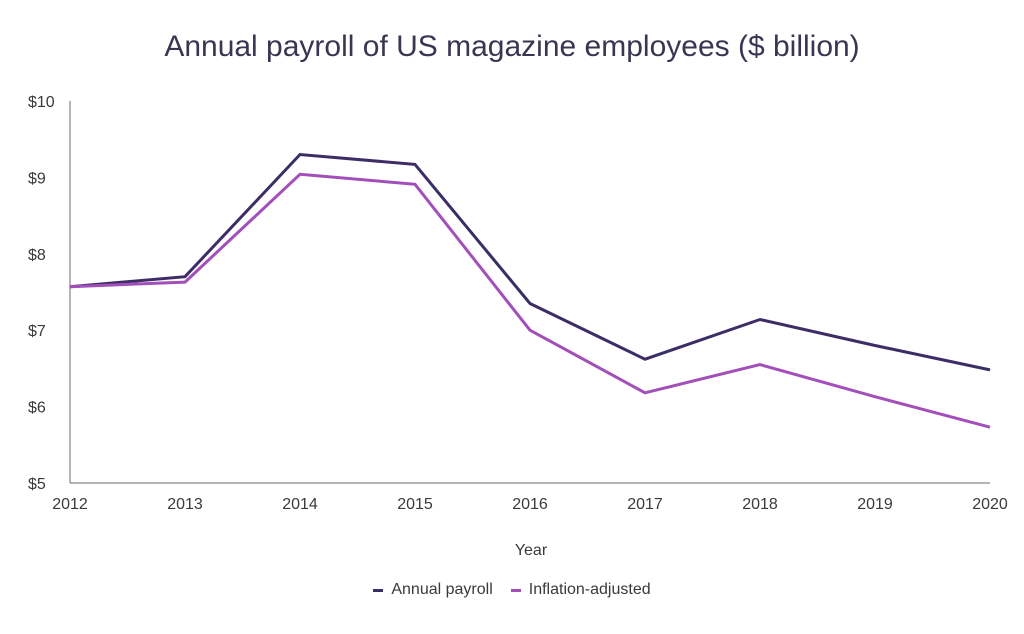  What do you see at coordinates (70, 504) in the screenshot?
I see `x-tick-label: 2012` at bounding box center [70, 504].